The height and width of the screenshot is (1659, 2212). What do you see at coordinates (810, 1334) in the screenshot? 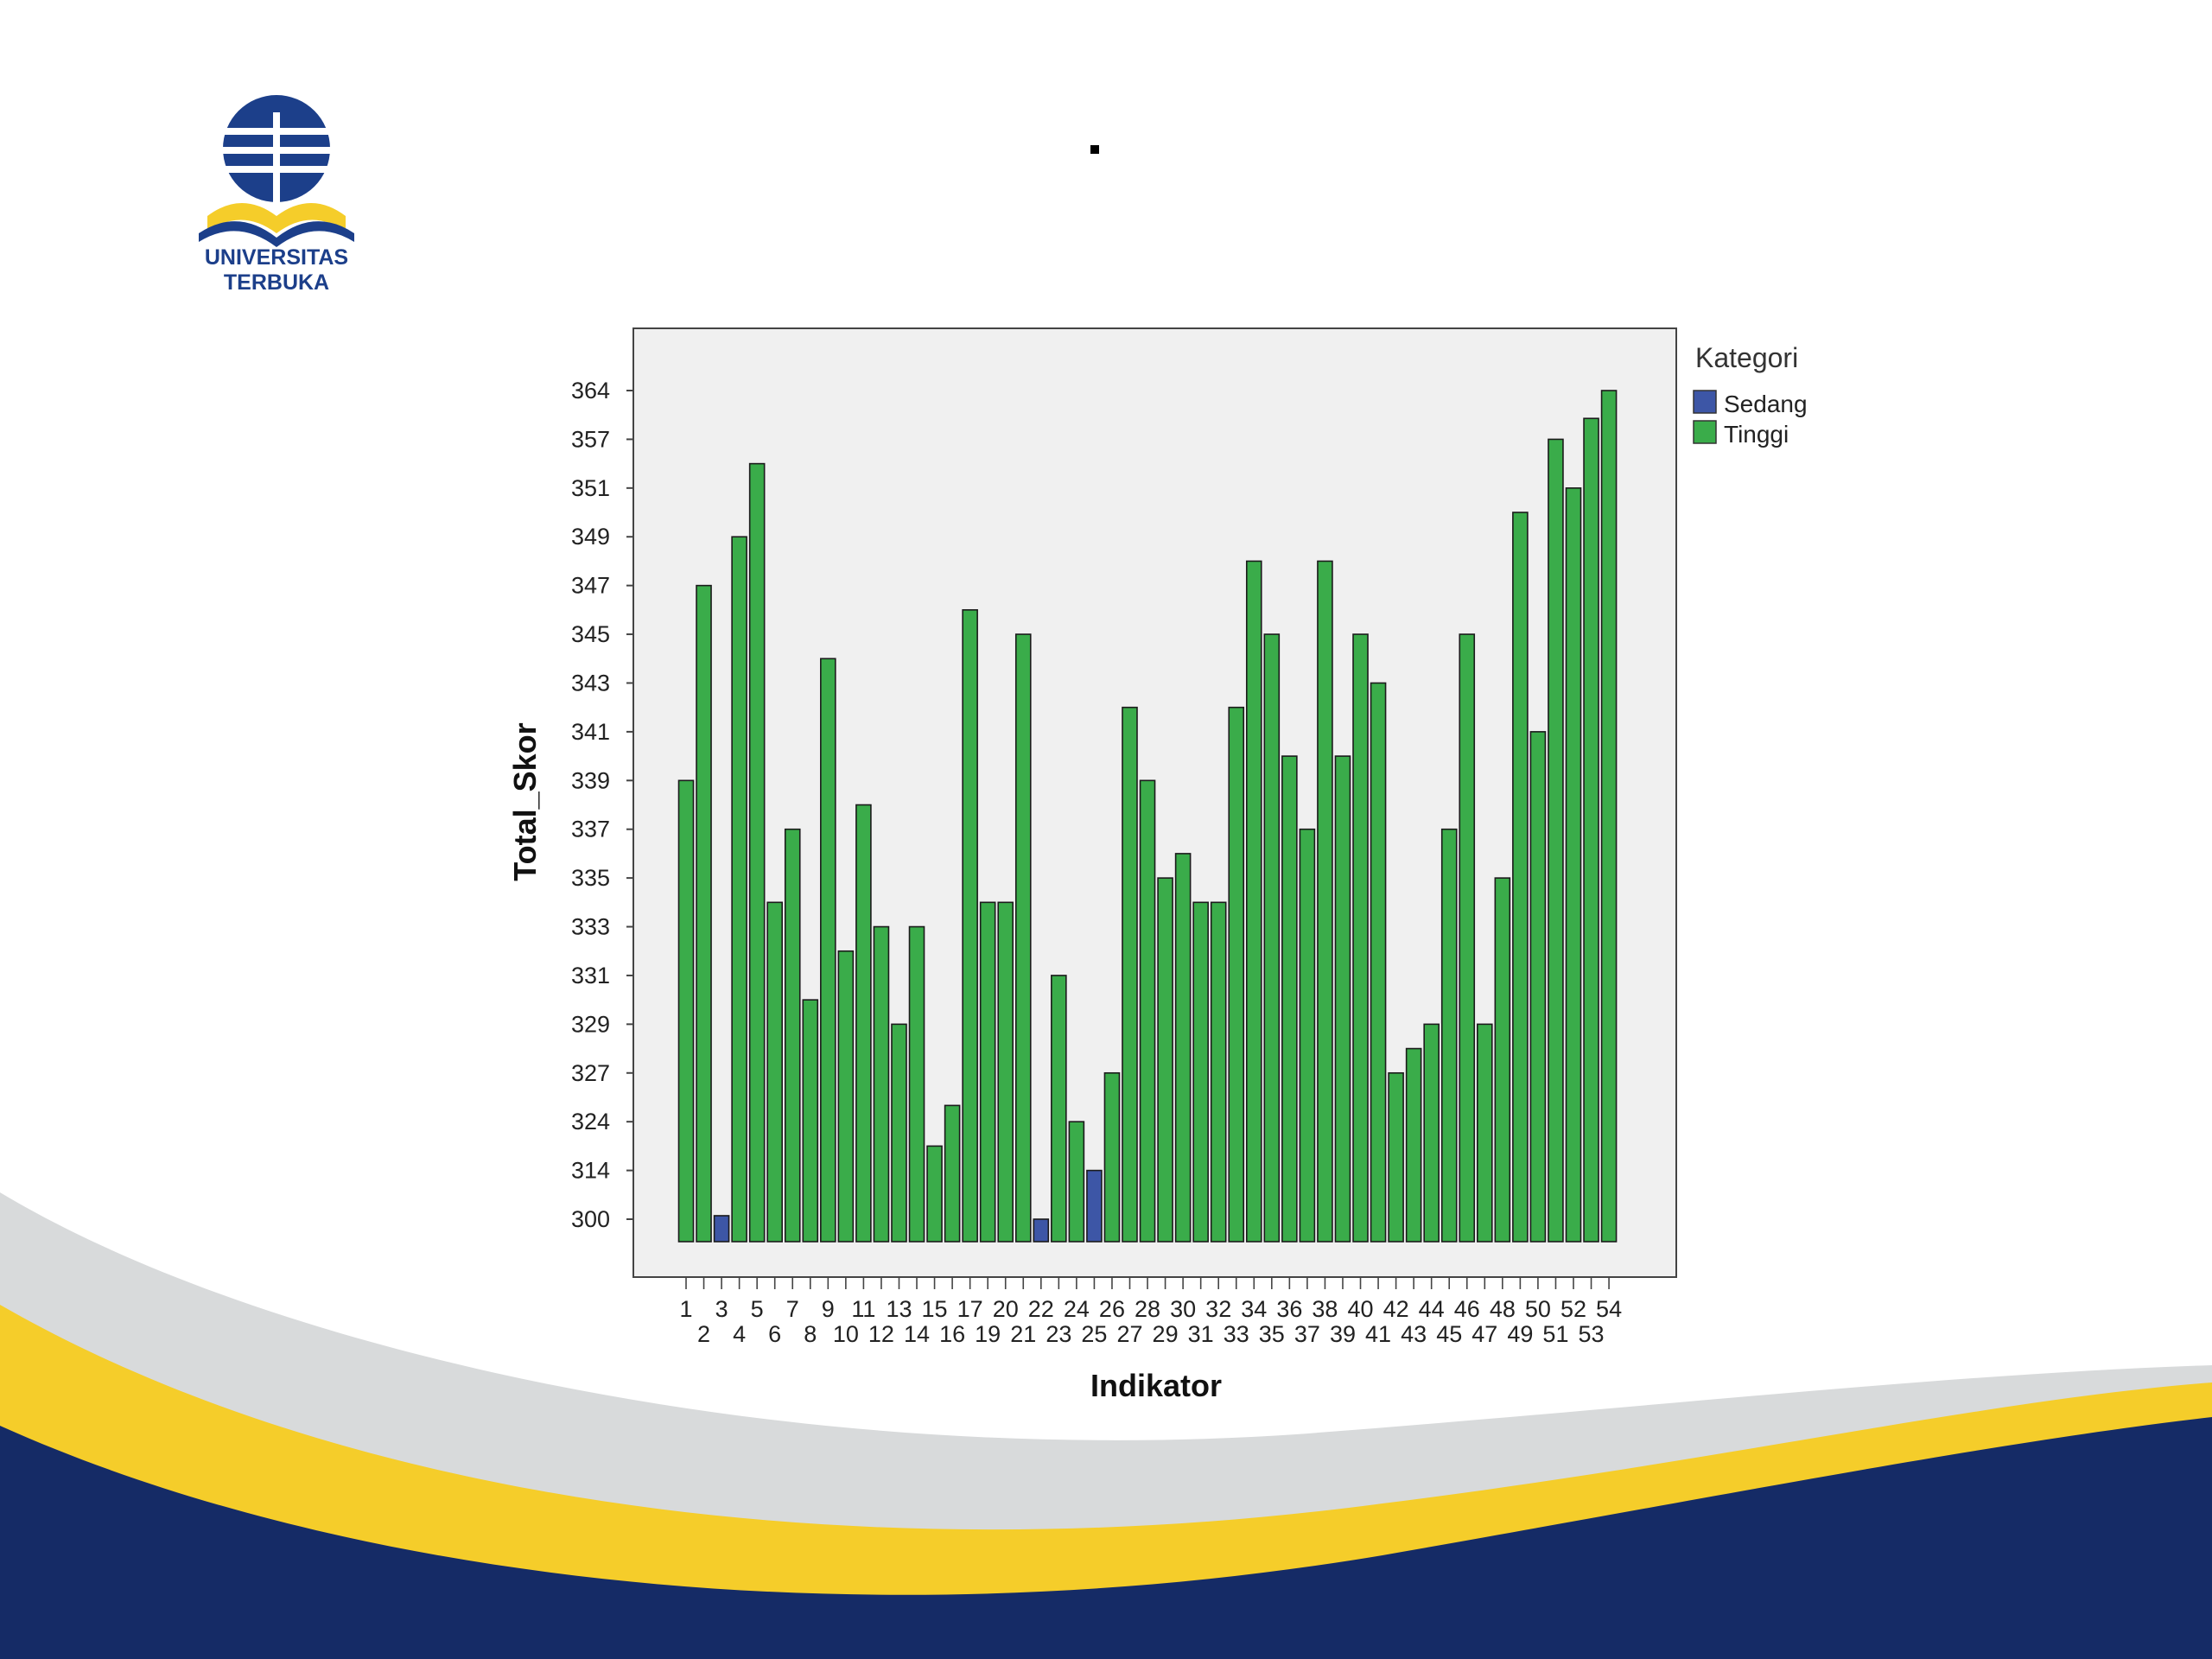
I see `x-tick-label: 8` at bounding box center [810, 1334].